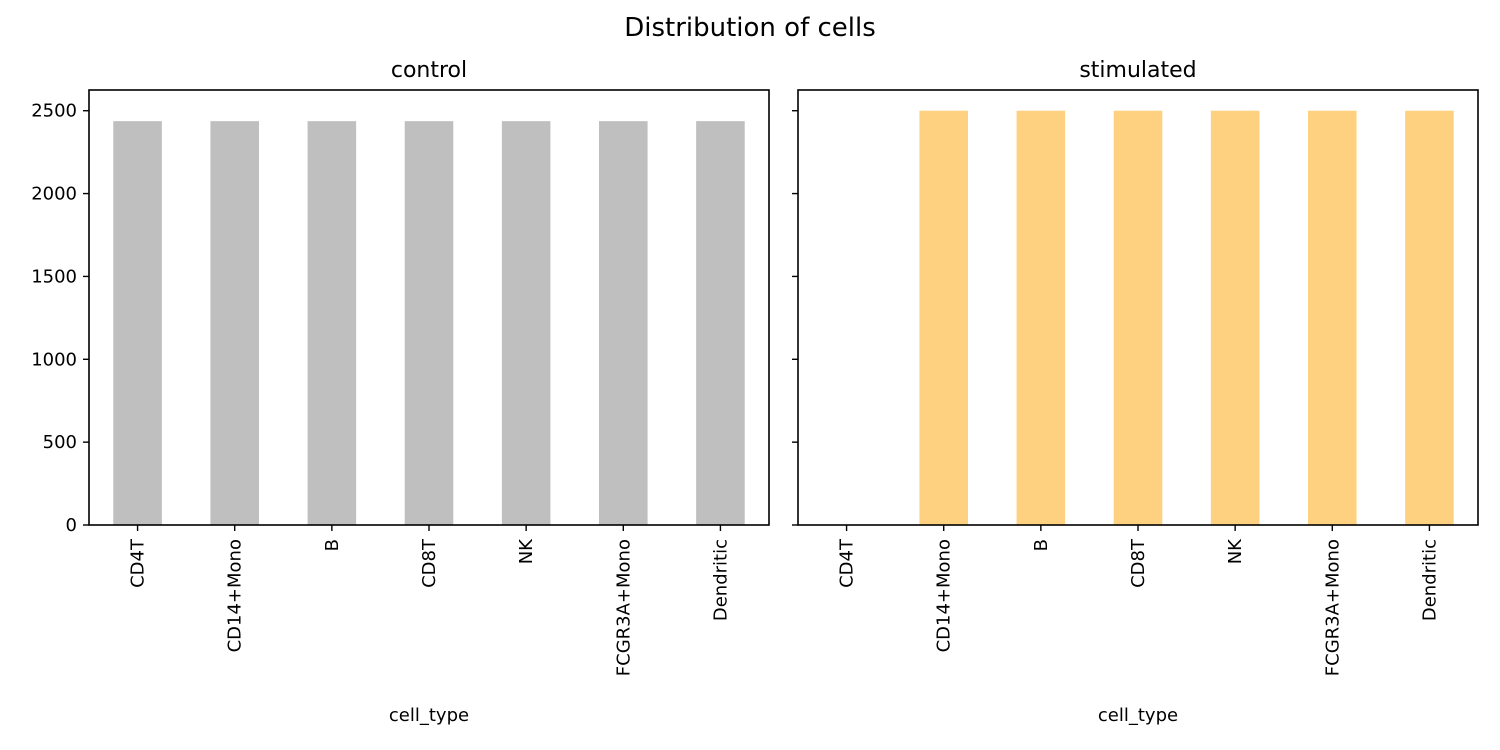 The width and height of the screenshot is (1500, 750). I want to click on y-tick-label: 2000, so click(54, 194).